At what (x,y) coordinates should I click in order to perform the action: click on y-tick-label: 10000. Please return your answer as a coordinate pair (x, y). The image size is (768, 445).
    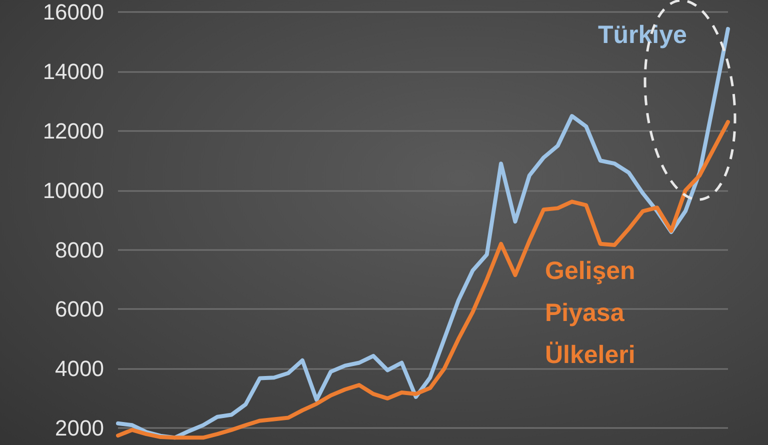
    Looking at the image, I should click on (73, 190).